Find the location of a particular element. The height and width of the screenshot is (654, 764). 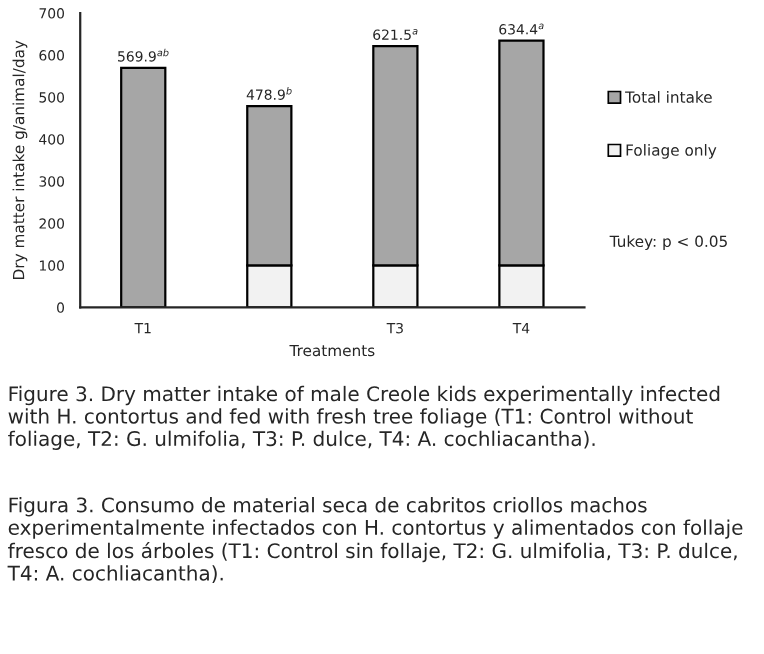

text: Figura 3. Consumo de material seca de cabritos criollos machos experimentalmente infectados con H. contortus y alimentados con follaje fresco de los árboles (T1: Control sin follaje, T2: G. ulmifolia, T3: P. dulce, T4: A. cochliacantha). is located at coordinates (375, 540).